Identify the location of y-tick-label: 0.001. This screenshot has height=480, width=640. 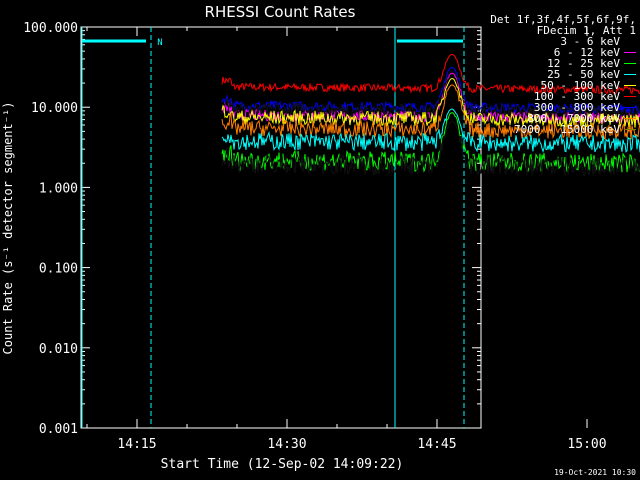
(58, 429).